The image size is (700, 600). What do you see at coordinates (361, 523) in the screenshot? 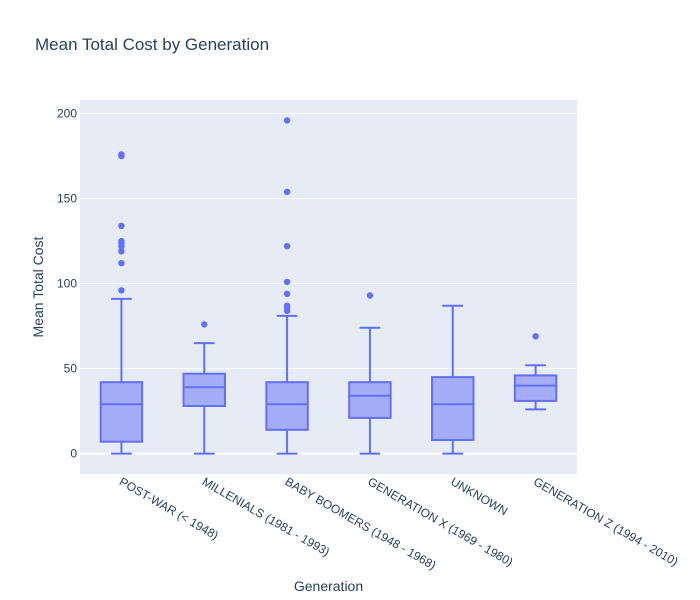
I see `x-tick-label: BABY BOOMERS (1948 - 1968)` at bounding box center [361, 523].